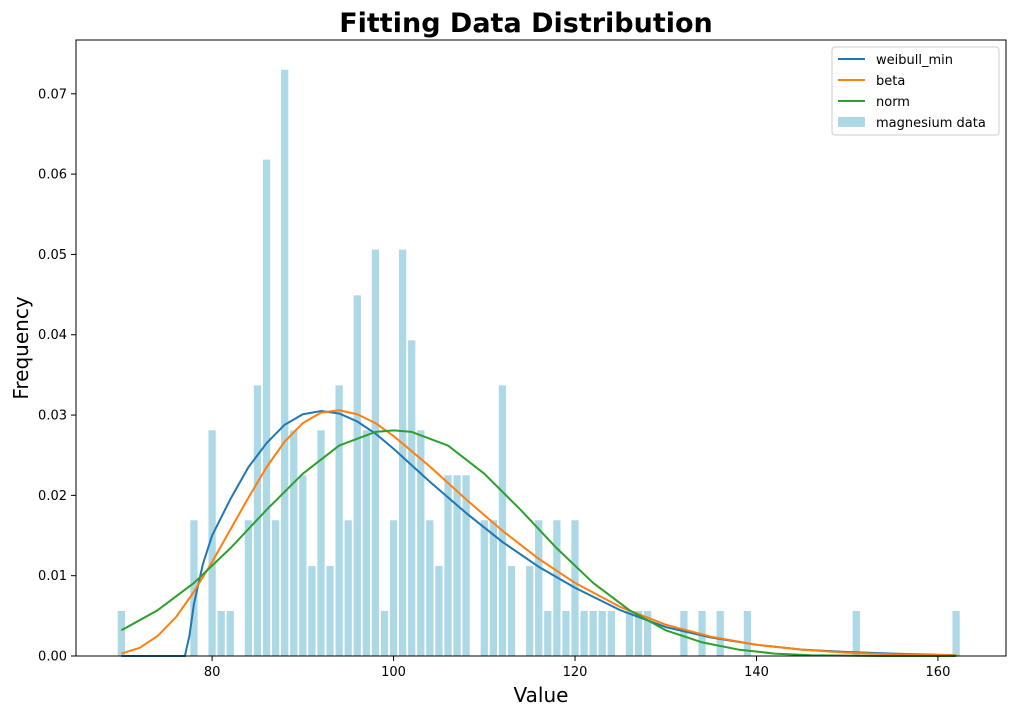  Describe the element at coordinates (893, 102) in the screenshot. I see `legend-entry-norm: norm` at that location.